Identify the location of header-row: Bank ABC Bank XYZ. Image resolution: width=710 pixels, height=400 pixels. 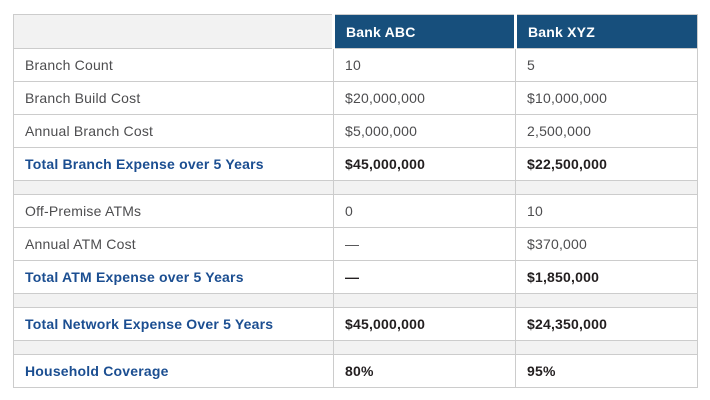
(355, 31).